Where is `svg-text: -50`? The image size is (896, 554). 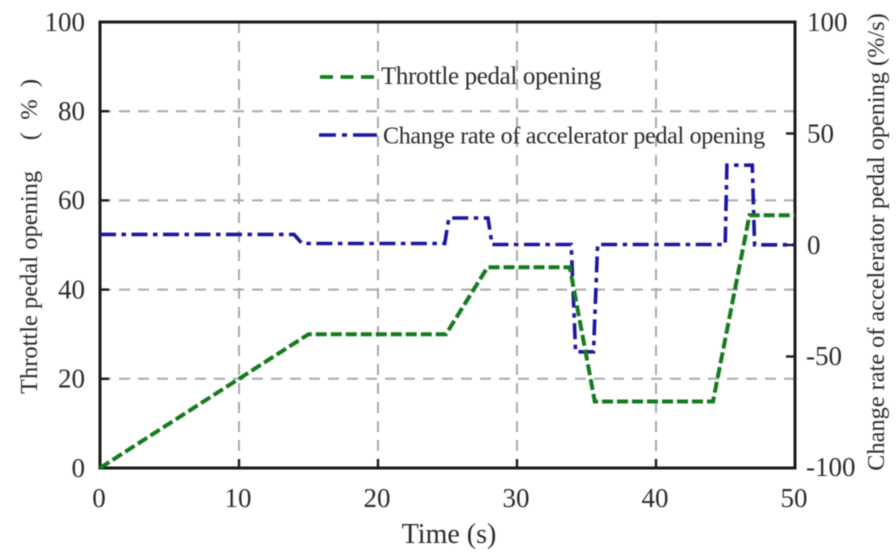 svg-text: -50 is located at coordinates (824, 356).